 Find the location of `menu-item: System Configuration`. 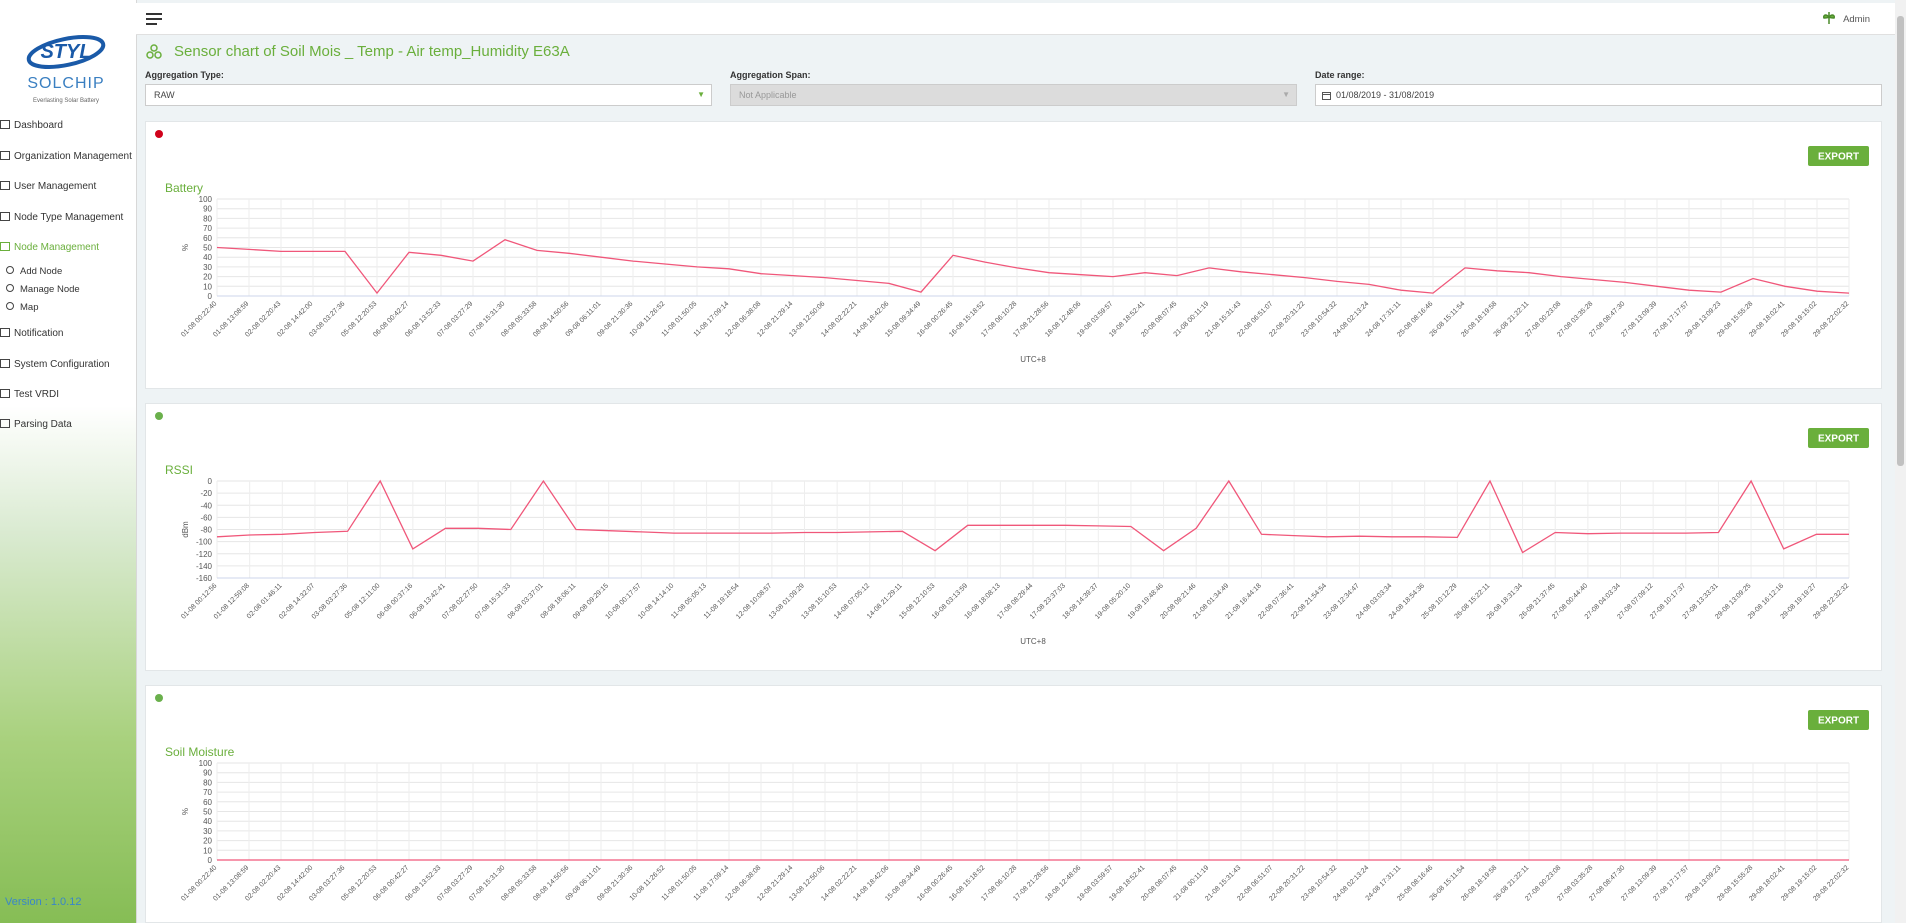

menu-item: System Configuration is located at coordinates (55, 364).